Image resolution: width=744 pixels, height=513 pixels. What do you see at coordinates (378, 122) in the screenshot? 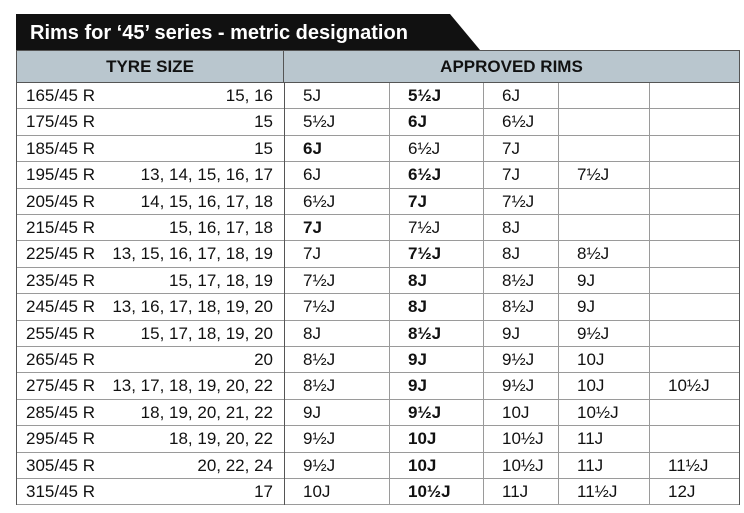
I see `table-row: 175/45 R 15 5½J 6J 6½J` at bounding box center [378, 122].